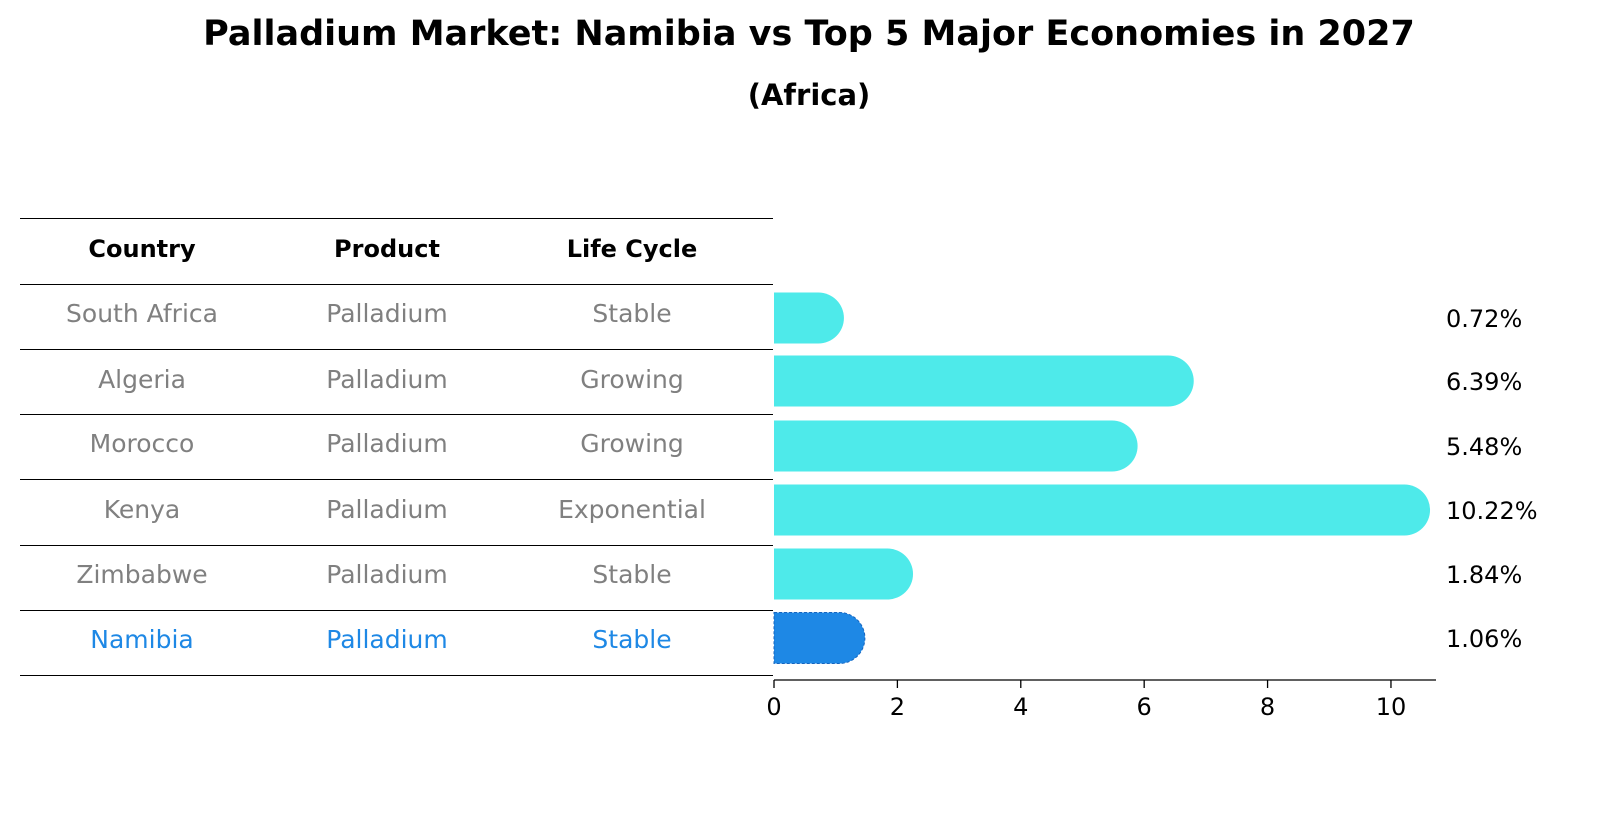 The height and width of the screenshot is (823, 1604). What do you see at coordinates (1484, 639) in the screenshot?
I see `value-label: 1.06%` at bounding box center [1484, 639].